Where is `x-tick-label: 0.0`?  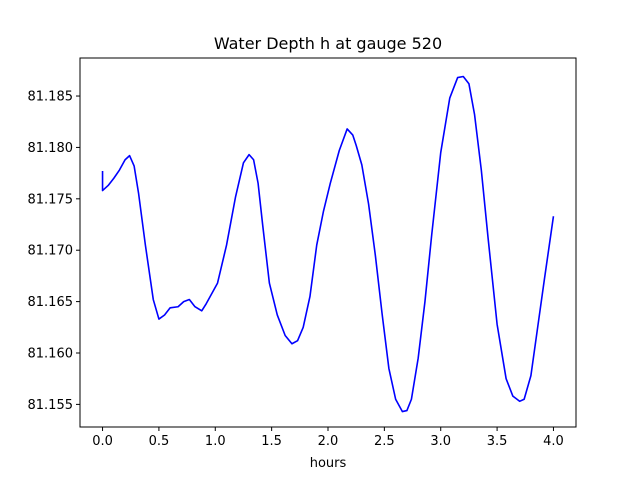
x-tick-label: 0.0 is located at coordinates (102, 441).